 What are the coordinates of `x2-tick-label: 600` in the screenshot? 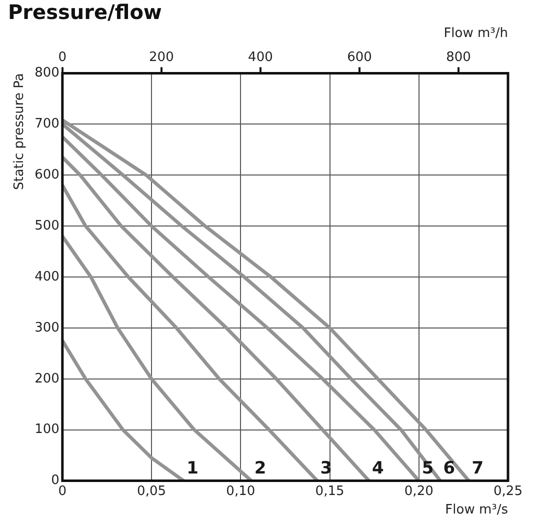 It's located at (359, 57).